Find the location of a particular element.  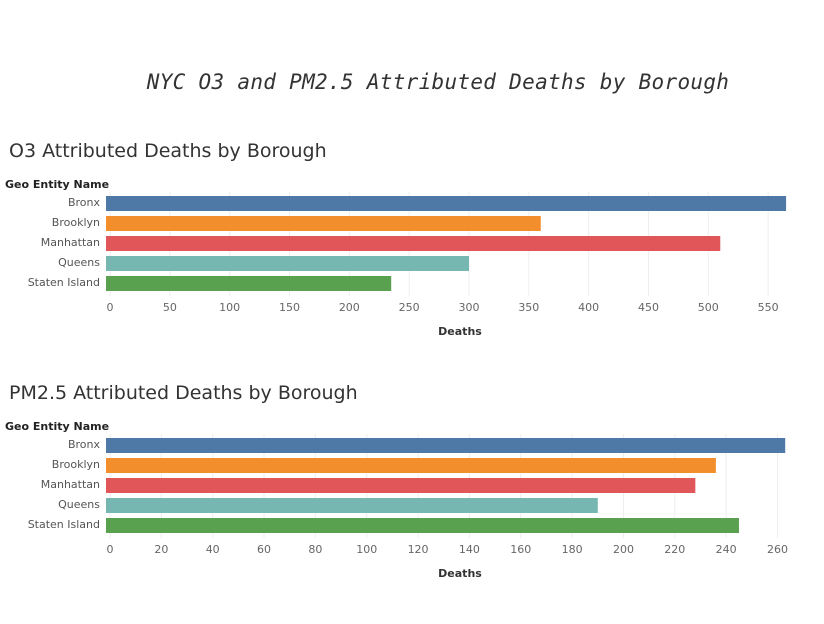

x-tick-label: 140 is located at coordinates (469, 549).